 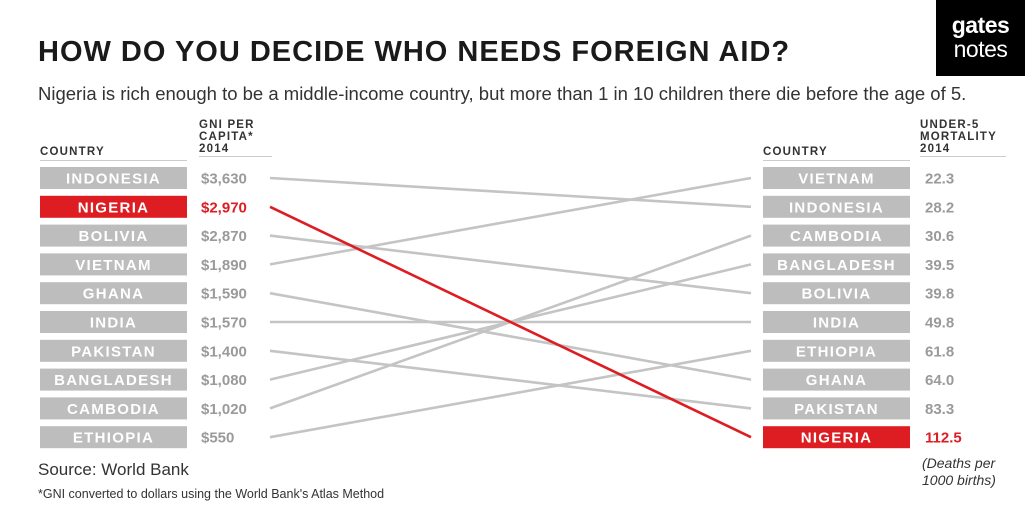 I want to click on page-title: HOW DO YOU DECIDE WHO NEEDS FOREIGN AID?, so click(x=414, y=52).